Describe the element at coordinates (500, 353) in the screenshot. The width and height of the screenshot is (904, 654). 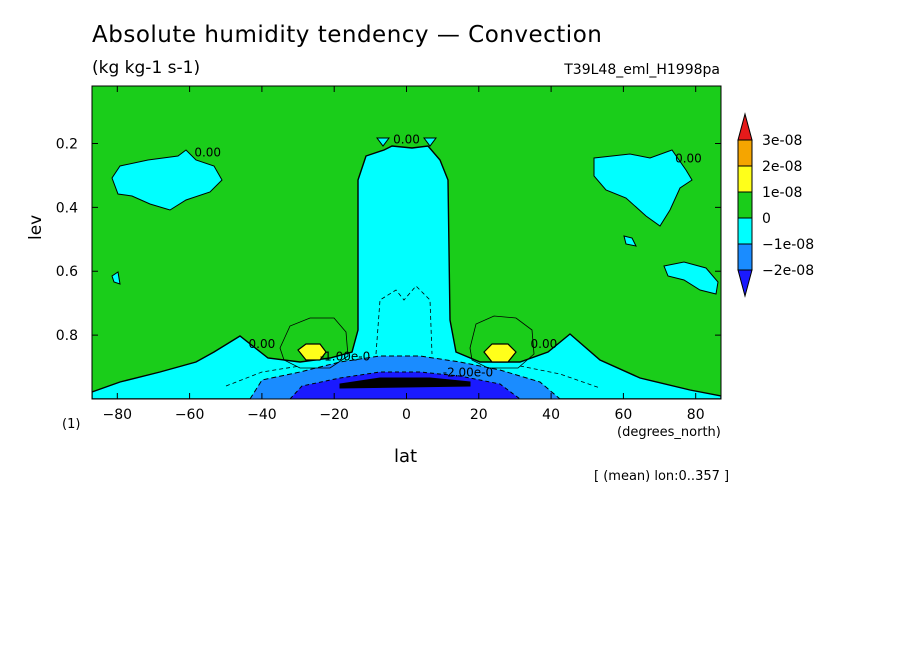
I see `field-positive-right` at that location.